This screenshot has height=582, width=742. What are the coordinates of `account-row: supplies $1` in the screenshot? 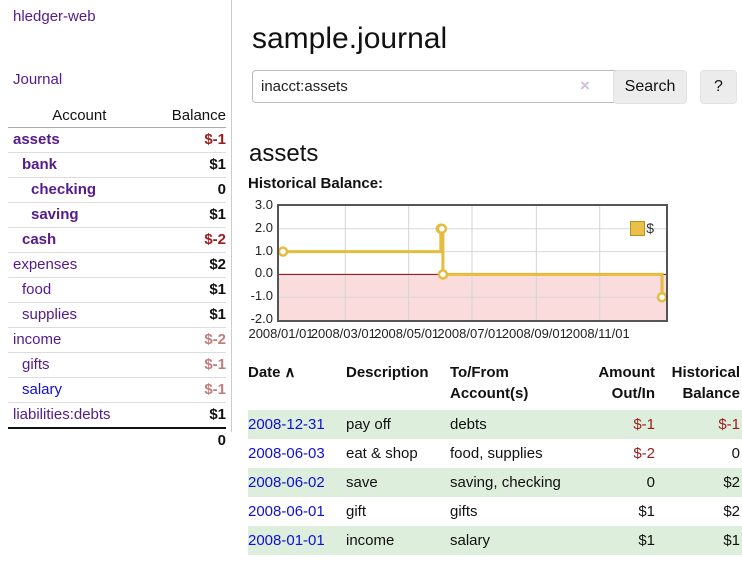 It's located at (117, 315).